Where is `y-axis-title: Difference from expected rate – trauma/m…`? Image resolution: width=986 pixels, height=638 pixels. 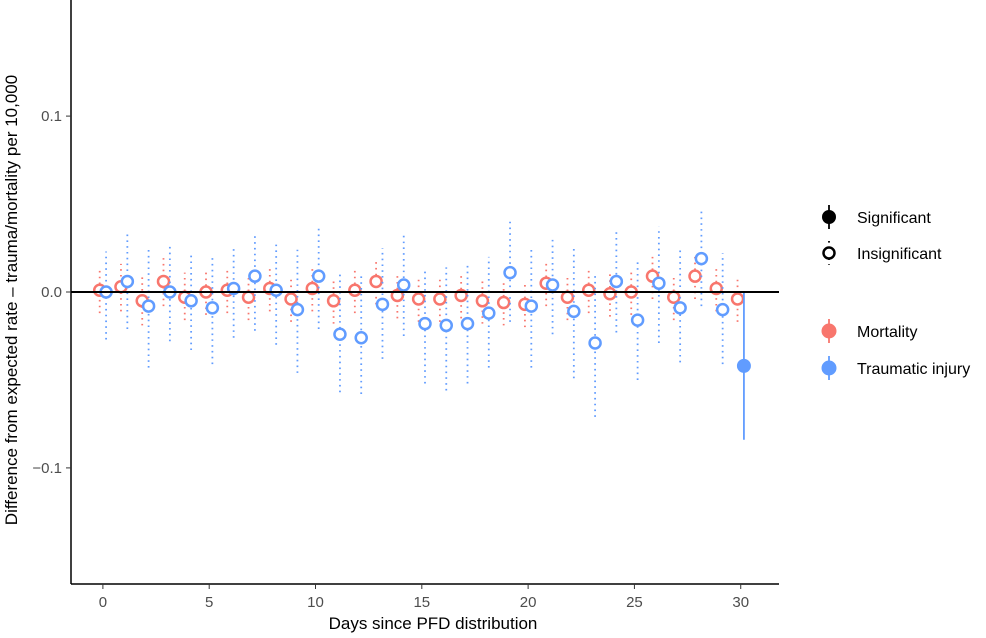
y-axis-title: Difference from expected rate – trauma/m… is located at coordinates (11, 300).